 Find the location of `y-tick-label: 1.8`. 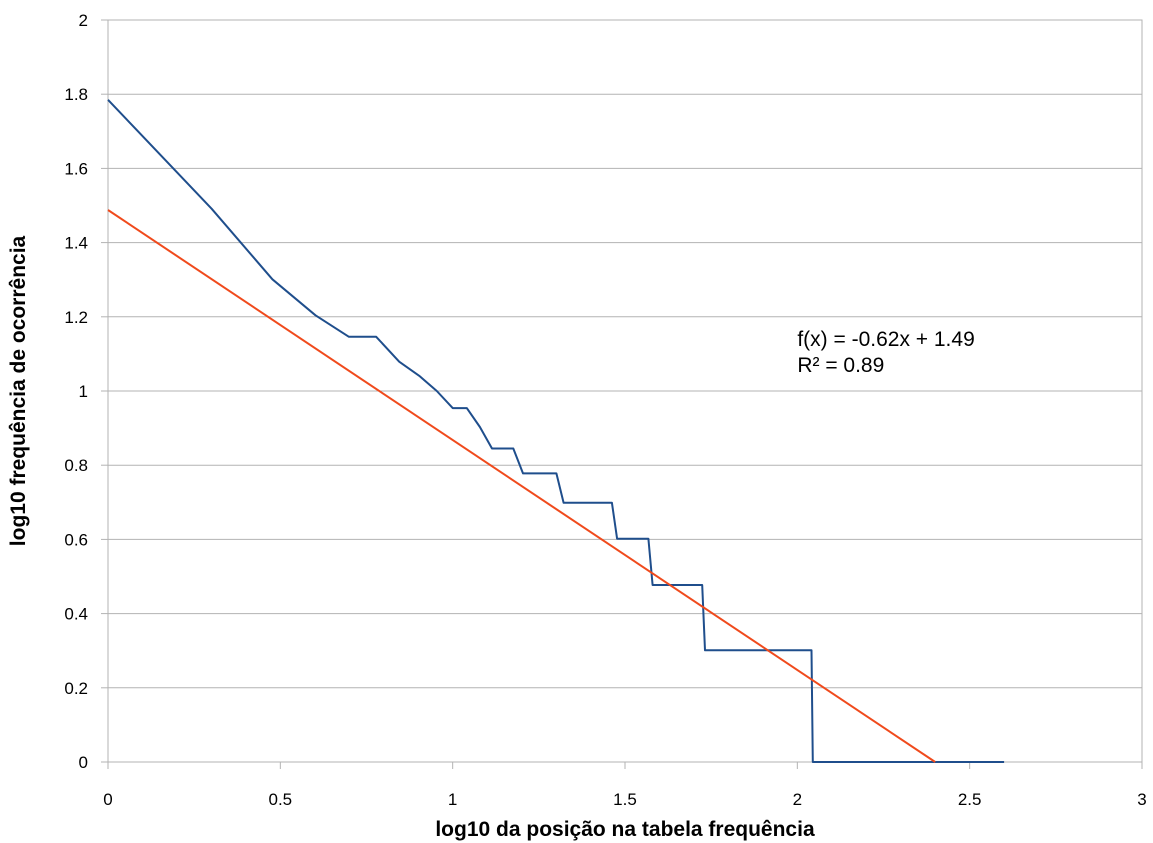

y-tick-label: 1.8 is located at coordinates (76, 94).